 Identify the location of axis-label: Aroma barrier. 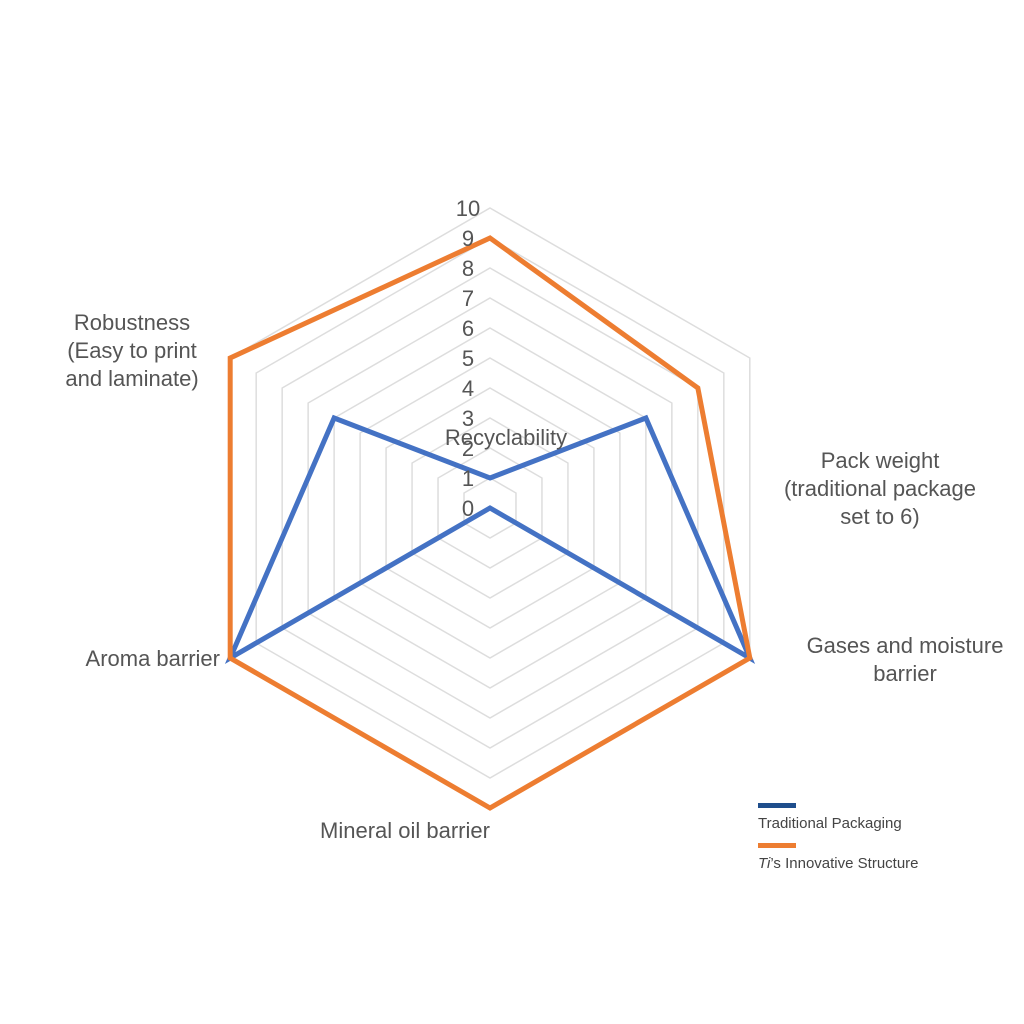
(153, 658).